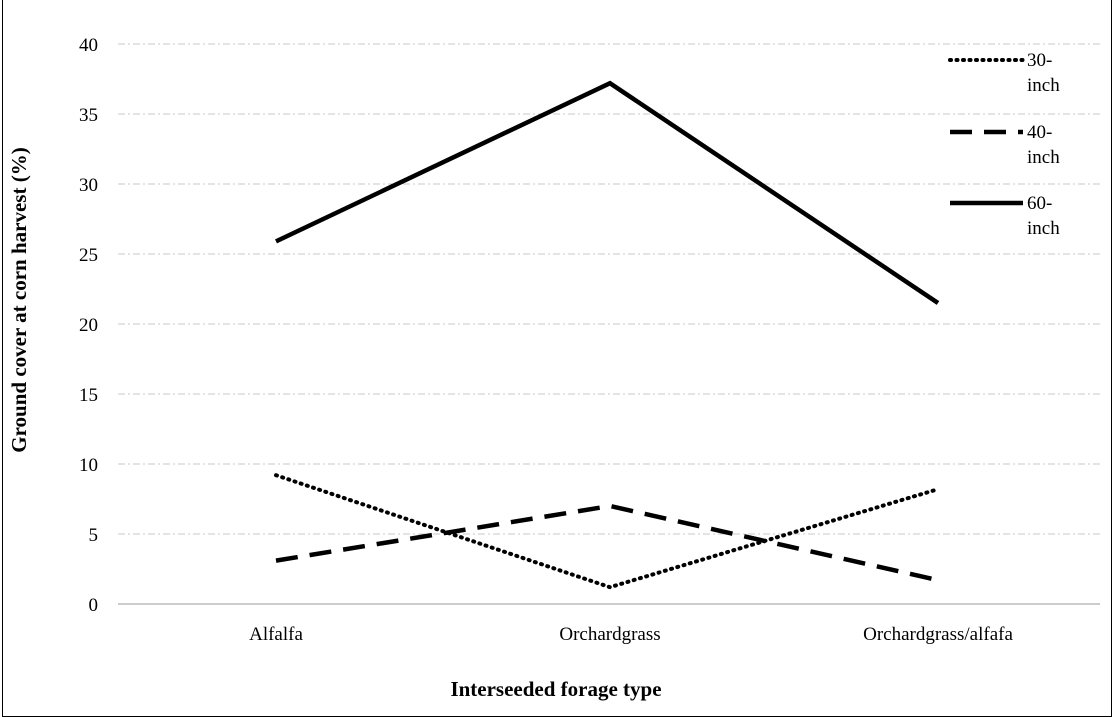  Describe the element at coordinates (1043, 216) in the screenshot. I see `legend-label-60-inch: 60-inch` at that location.